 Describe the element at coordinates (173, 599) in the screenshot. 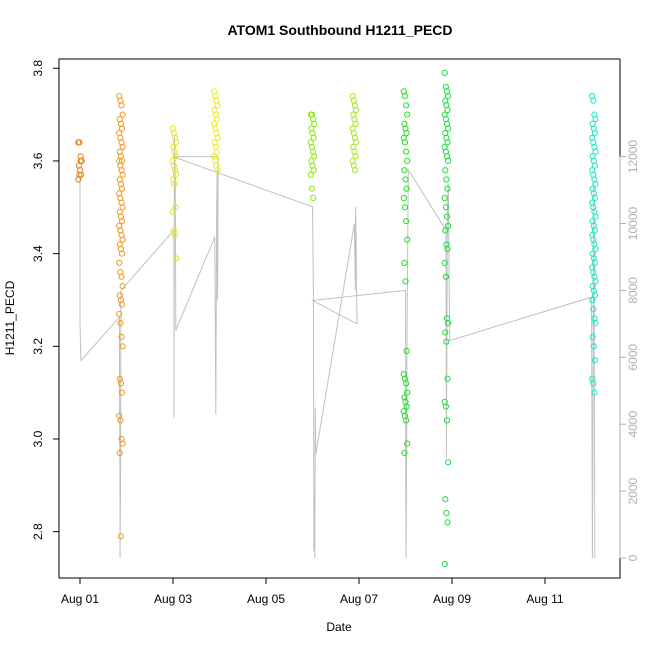

I see `x-tick-label: Aug 03` at that location.